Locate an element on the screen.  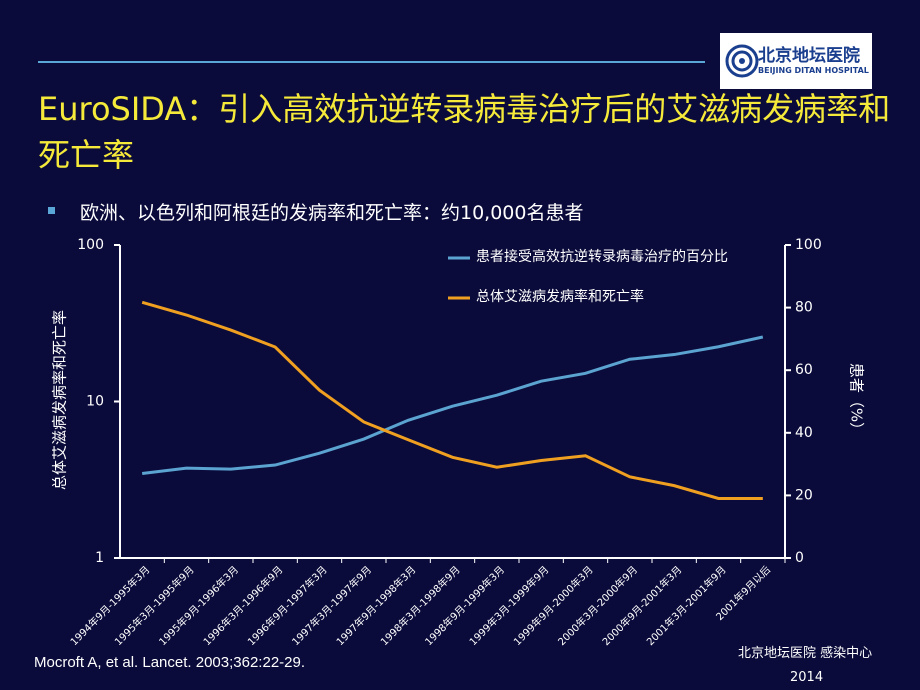
x-tick-label: 1997年9月-1998年3月 is located at coordinates (375, 605).